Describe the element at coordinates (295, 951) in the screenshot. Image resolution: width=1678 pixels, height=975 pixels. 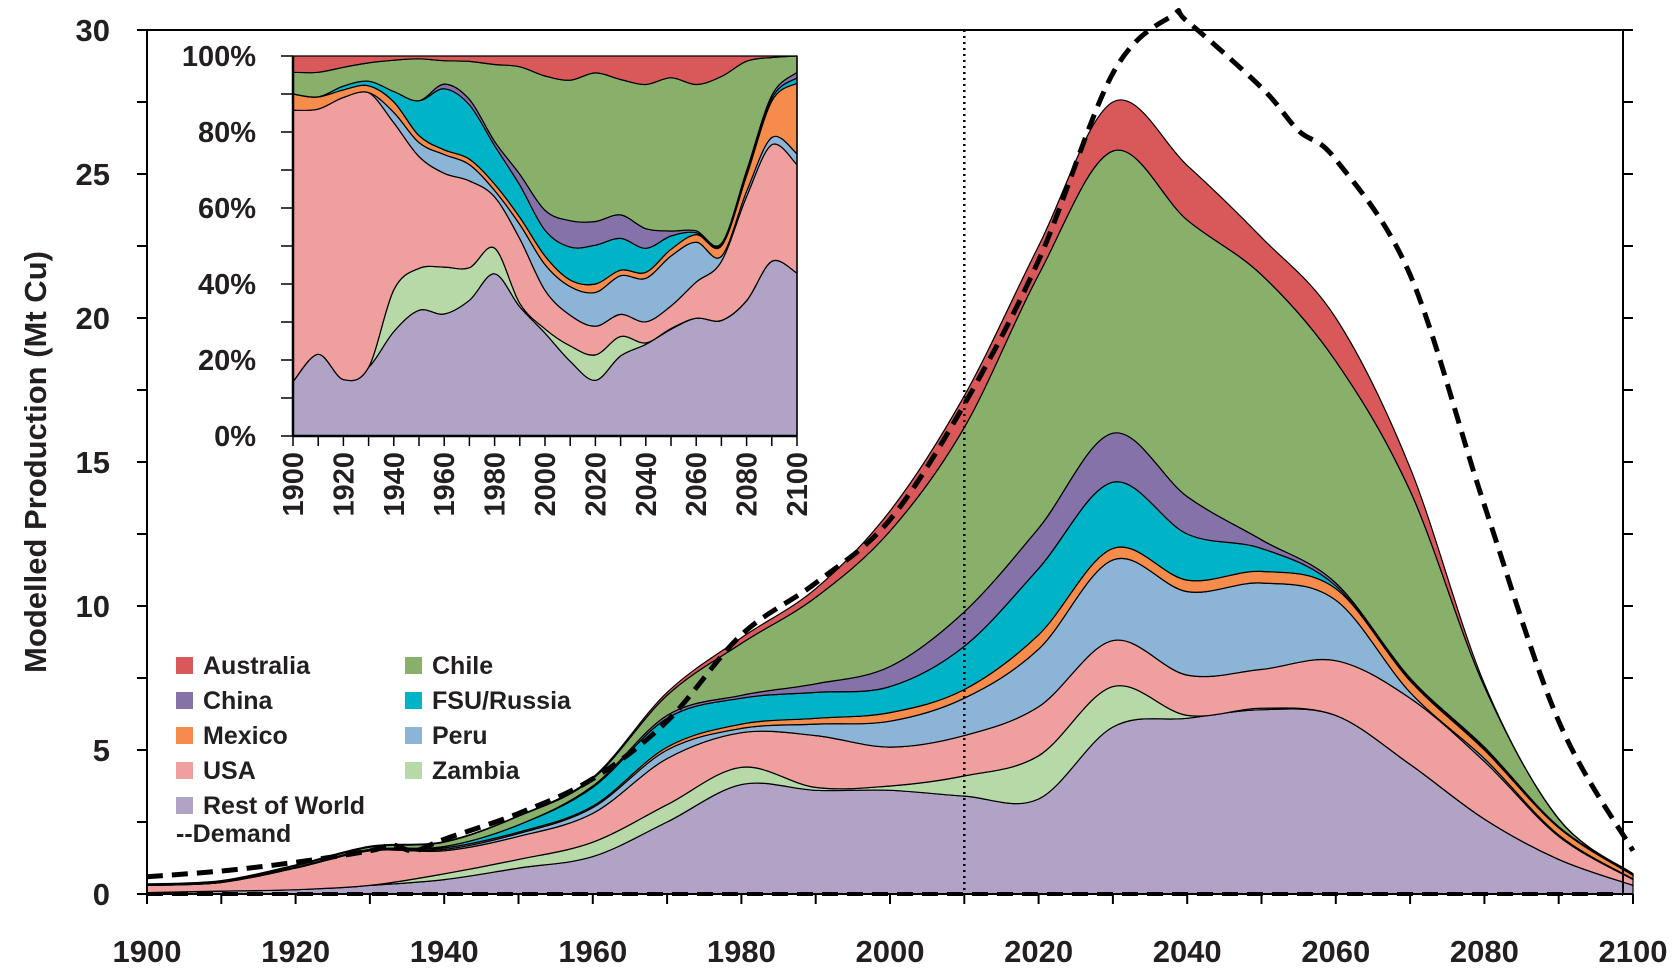
I see `x-tick-label: 1920` at that location.